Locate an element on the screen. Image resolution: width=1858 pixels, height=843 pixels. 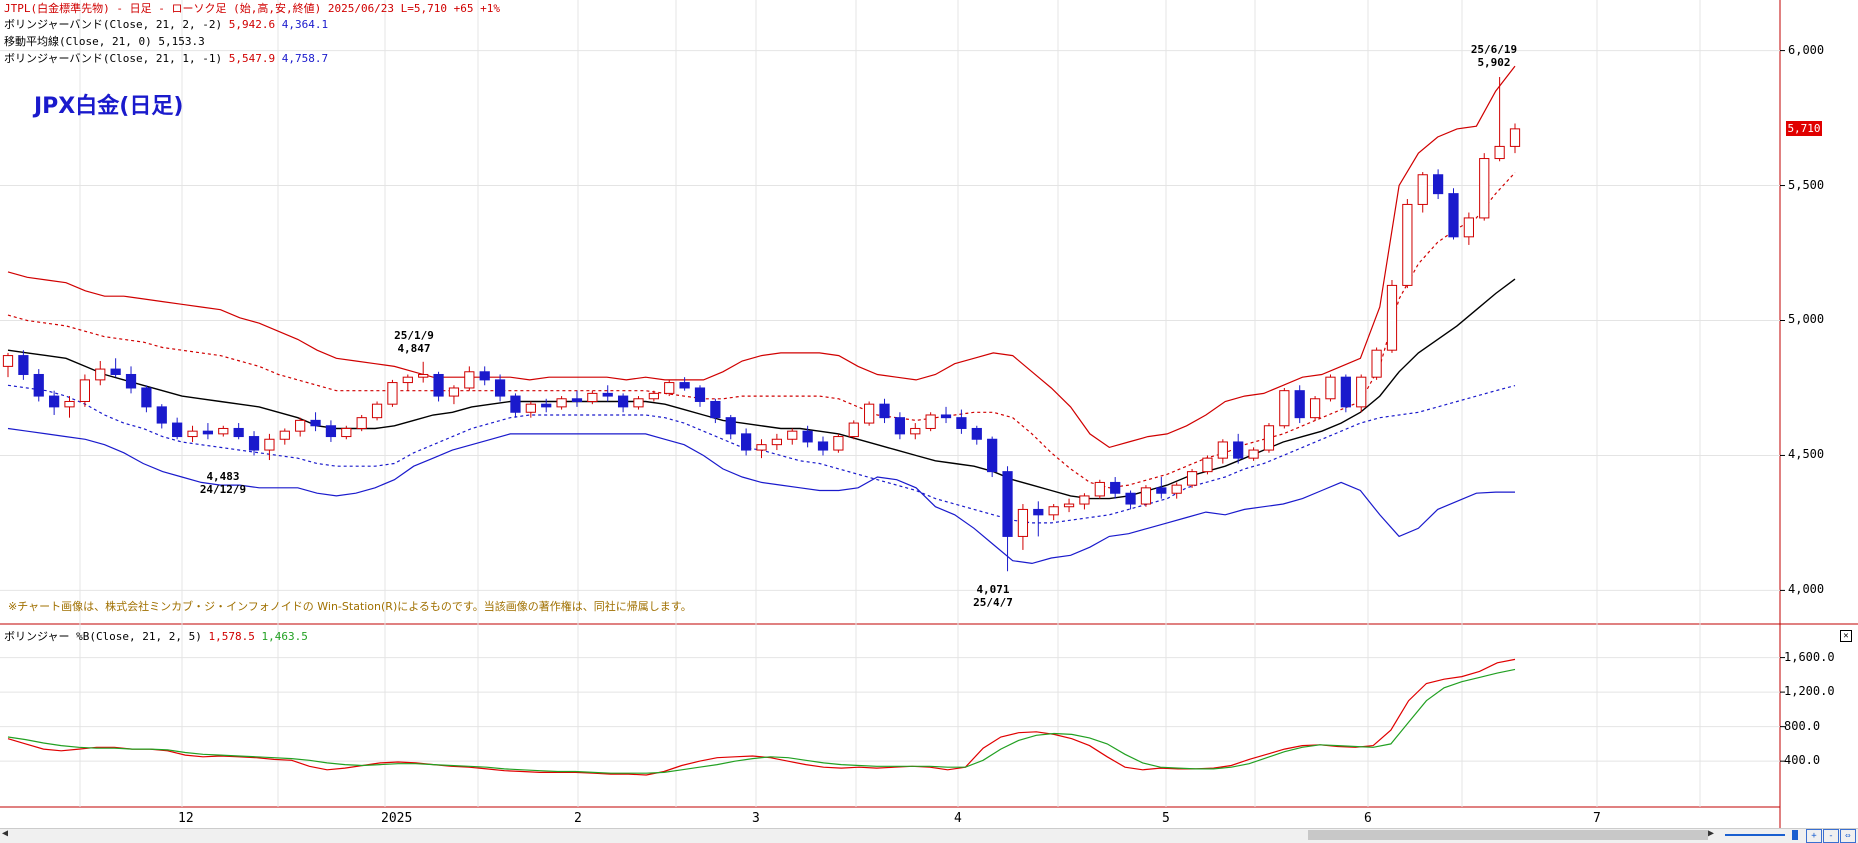
y-tick-label-main: 5,500 is located at coordinates (1806, 184).